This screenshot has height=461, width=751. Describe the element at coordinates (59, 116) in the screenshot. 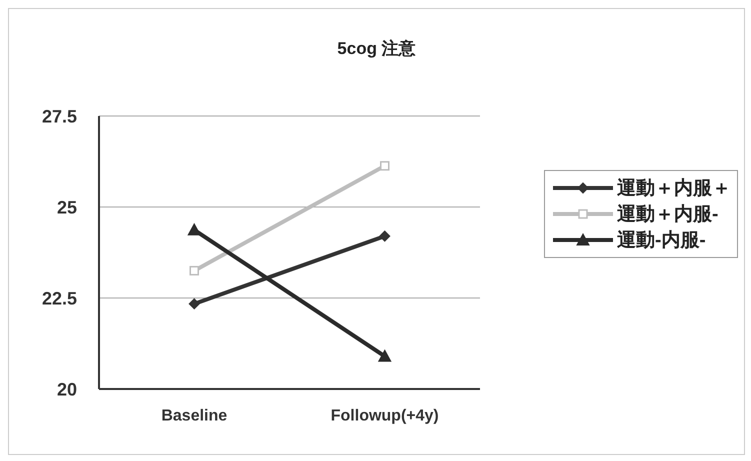

I see `y-tick-label: 27.5` at that location.